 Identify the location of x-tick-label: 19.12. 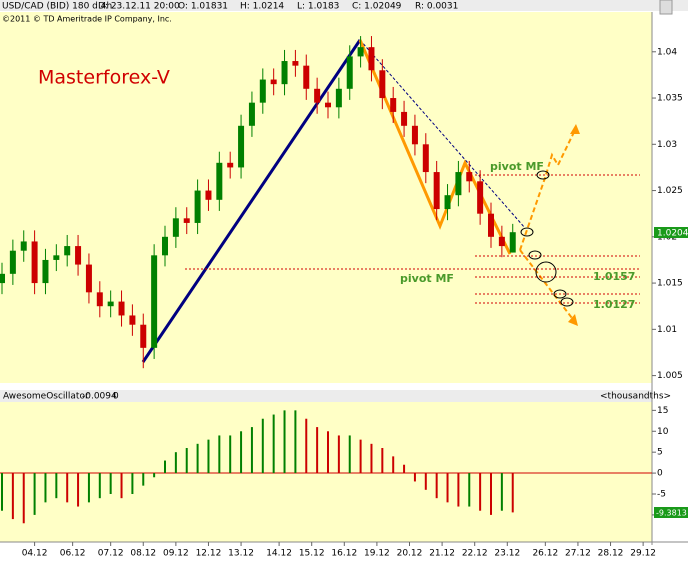
(377, 554).